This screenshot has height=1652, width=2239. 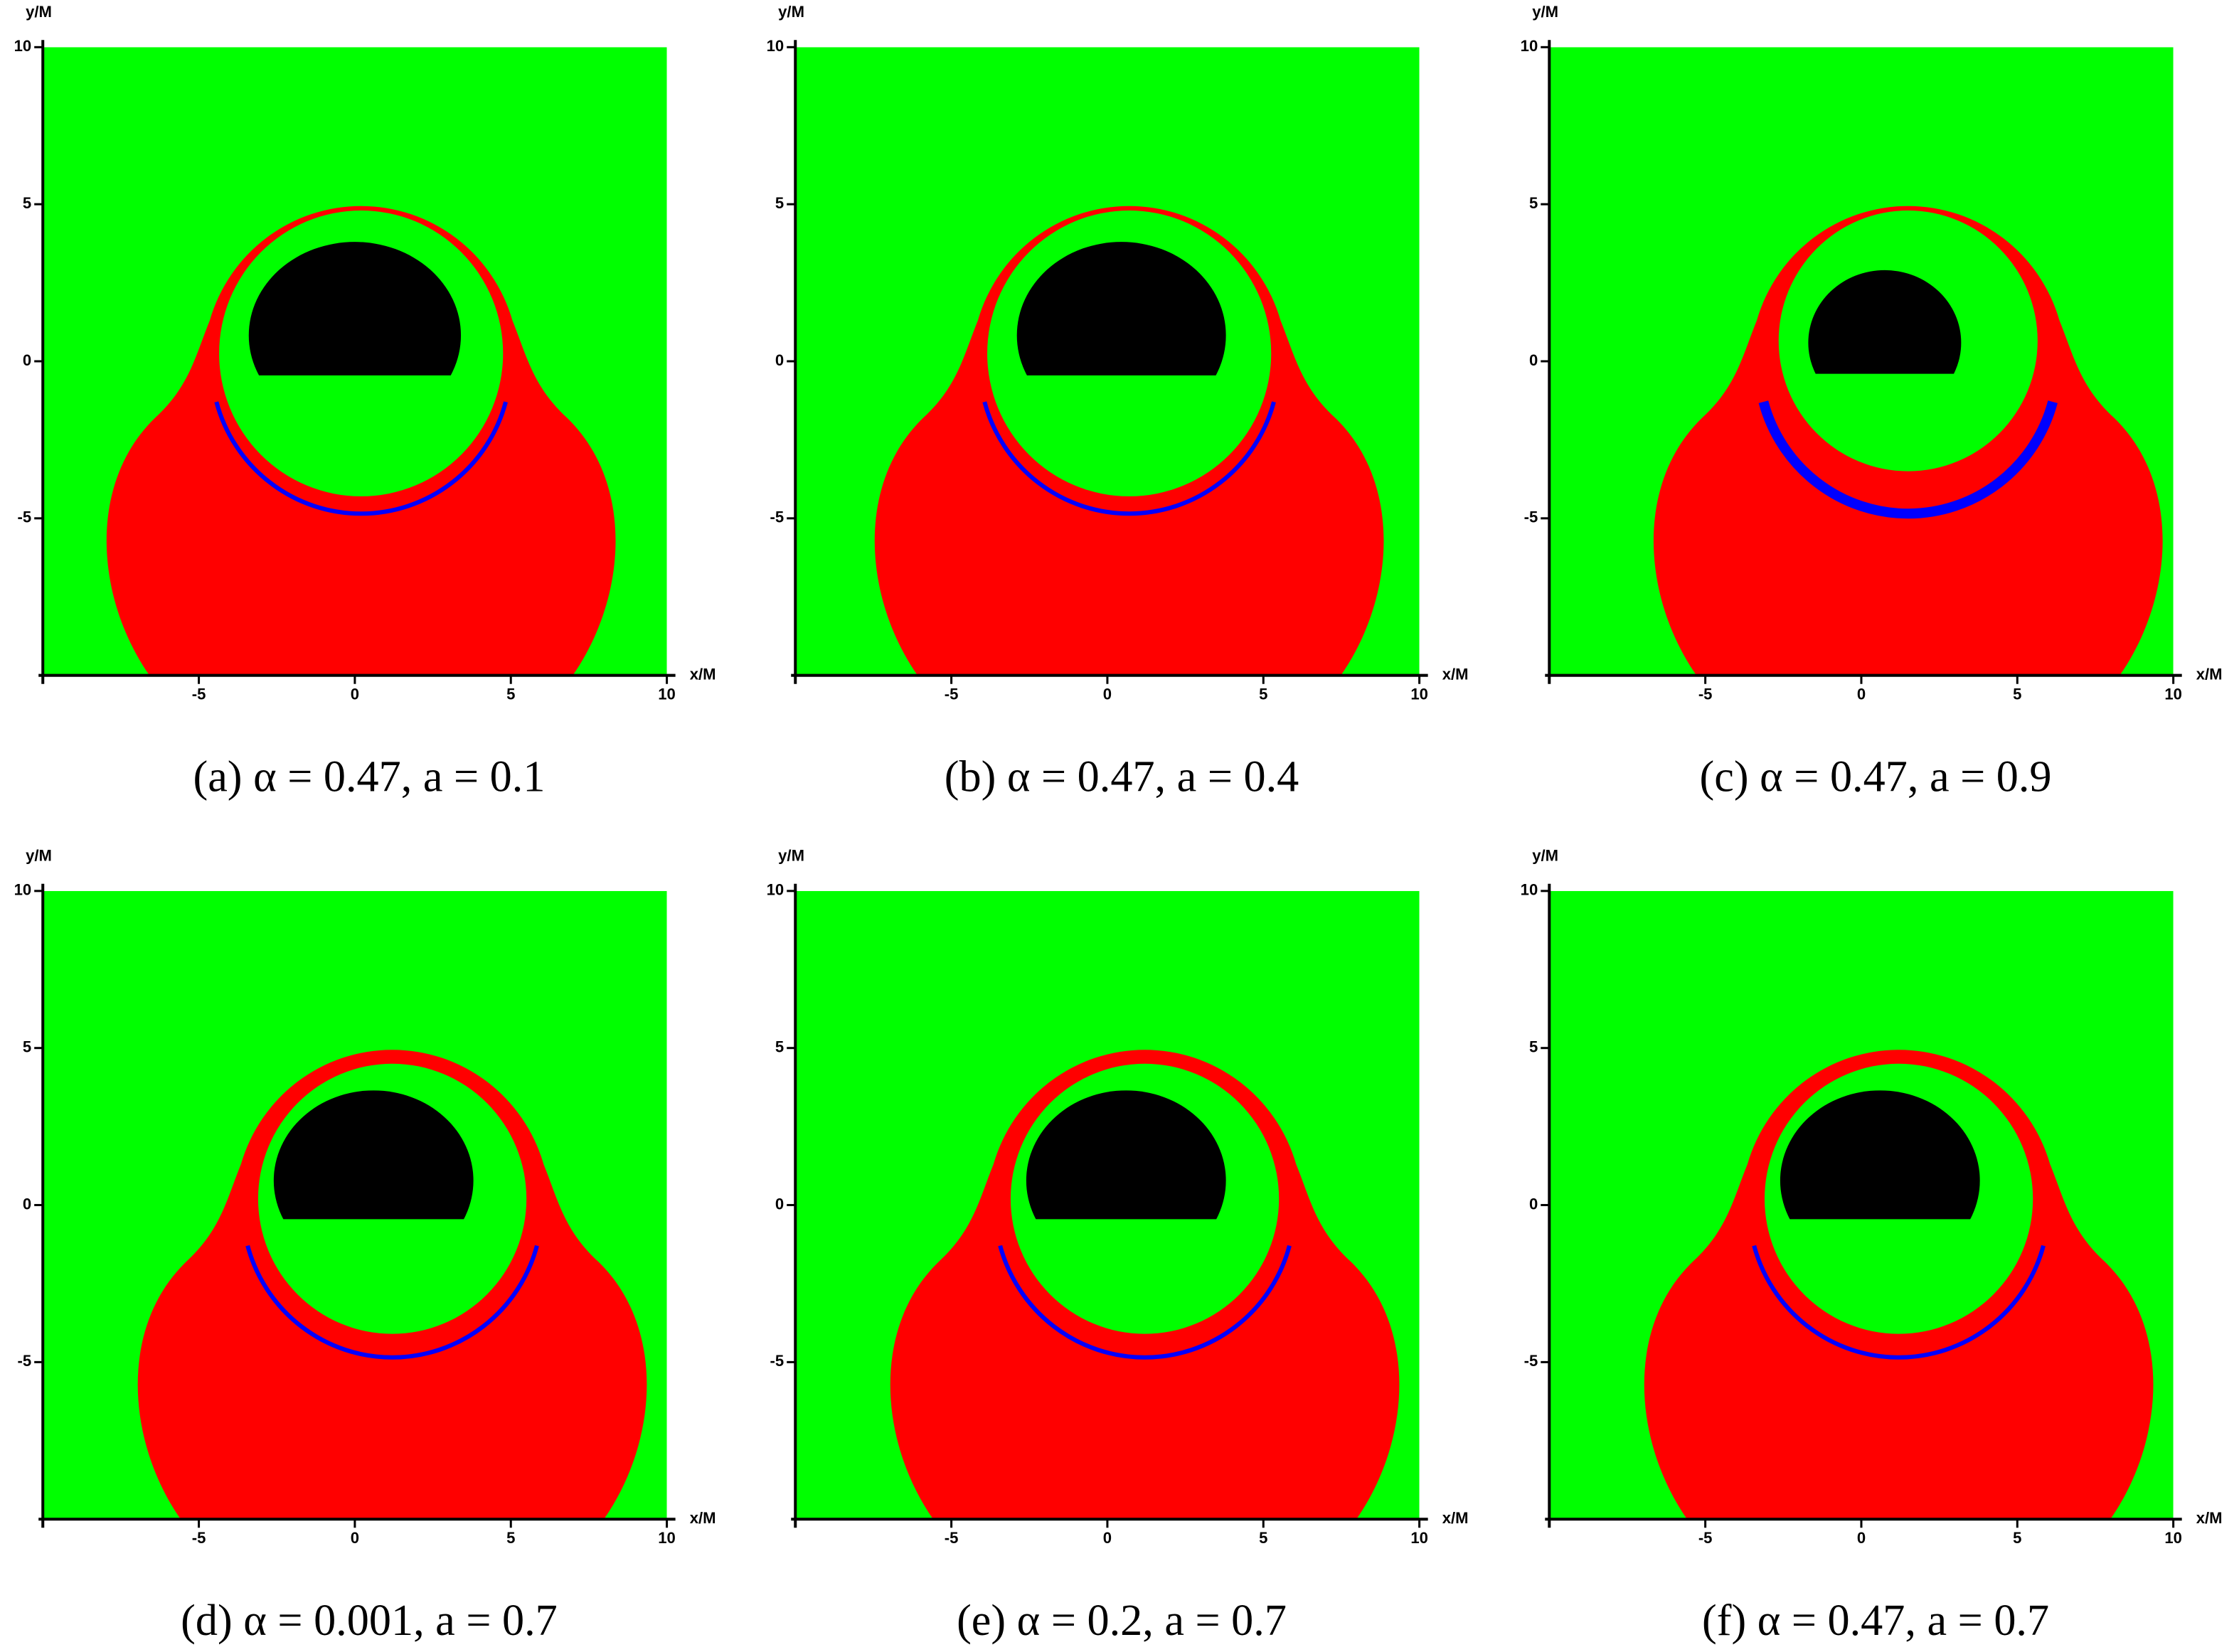 What do you see at coordinates (1875, 1621) in the screenshot?
I see `caption: (f) α = 0.47, a = 0.7` at bounding box center [1875, 1621].